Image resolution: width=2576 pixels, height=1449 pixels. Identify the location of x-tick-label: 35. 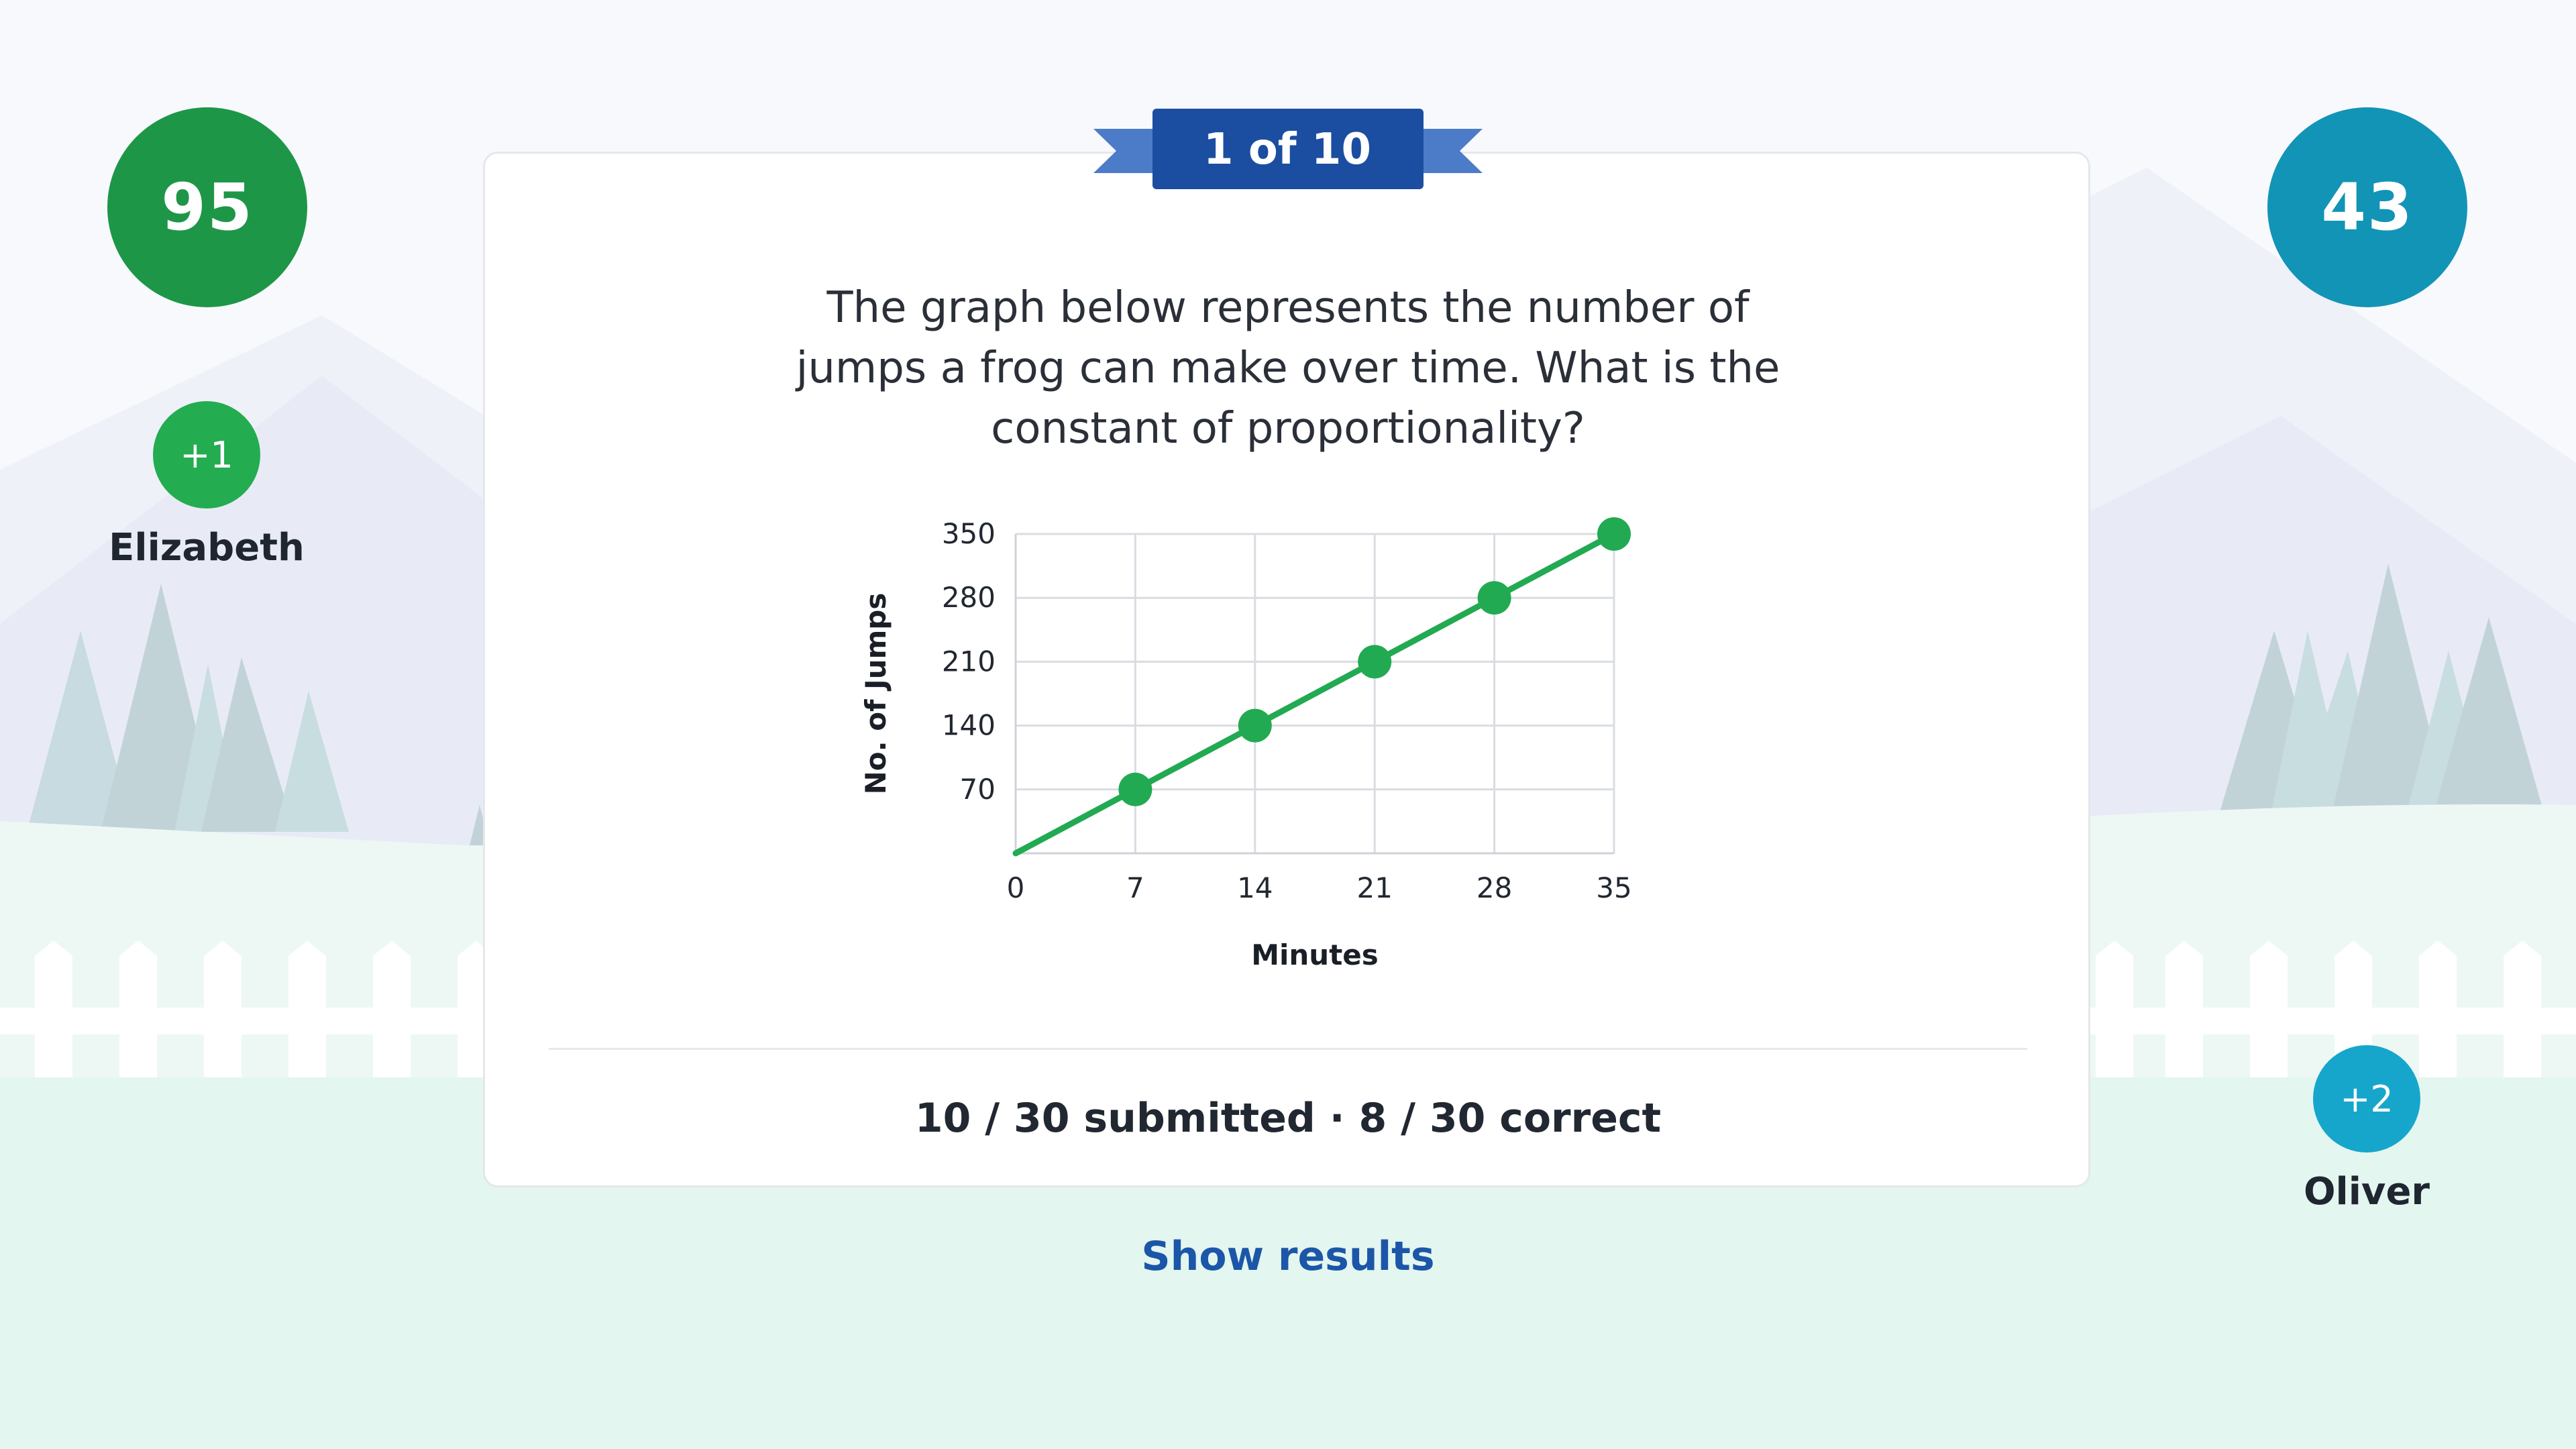
(1613, 887).